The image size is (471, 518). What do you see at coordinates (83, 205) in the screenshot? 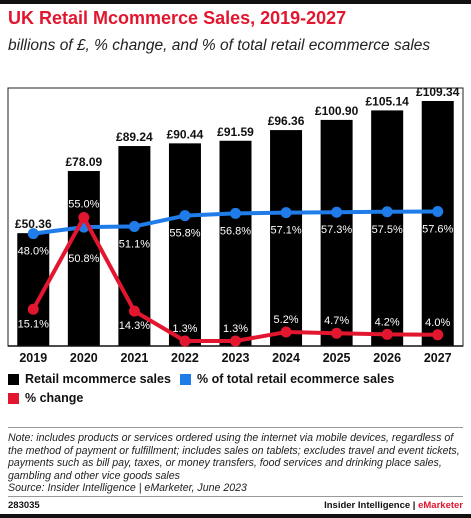
I see `change-value-label: 55.0%` at bounding box center [83, 205].